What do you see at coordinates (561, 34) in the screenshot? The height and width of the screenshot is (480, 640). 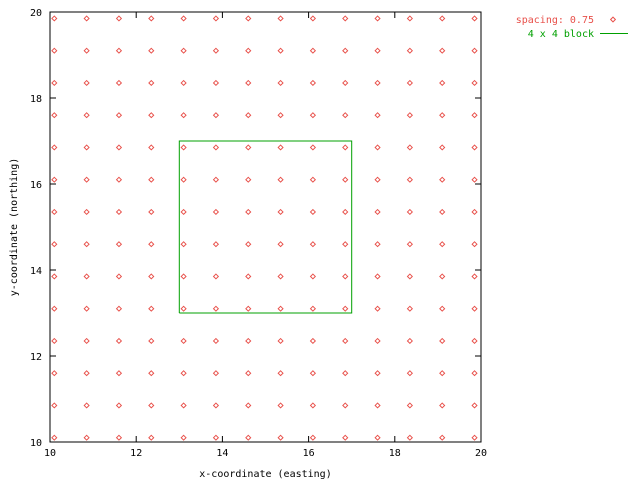 I see `legend-label-block: 4 x 4 block` at bounding box center [561, 34].